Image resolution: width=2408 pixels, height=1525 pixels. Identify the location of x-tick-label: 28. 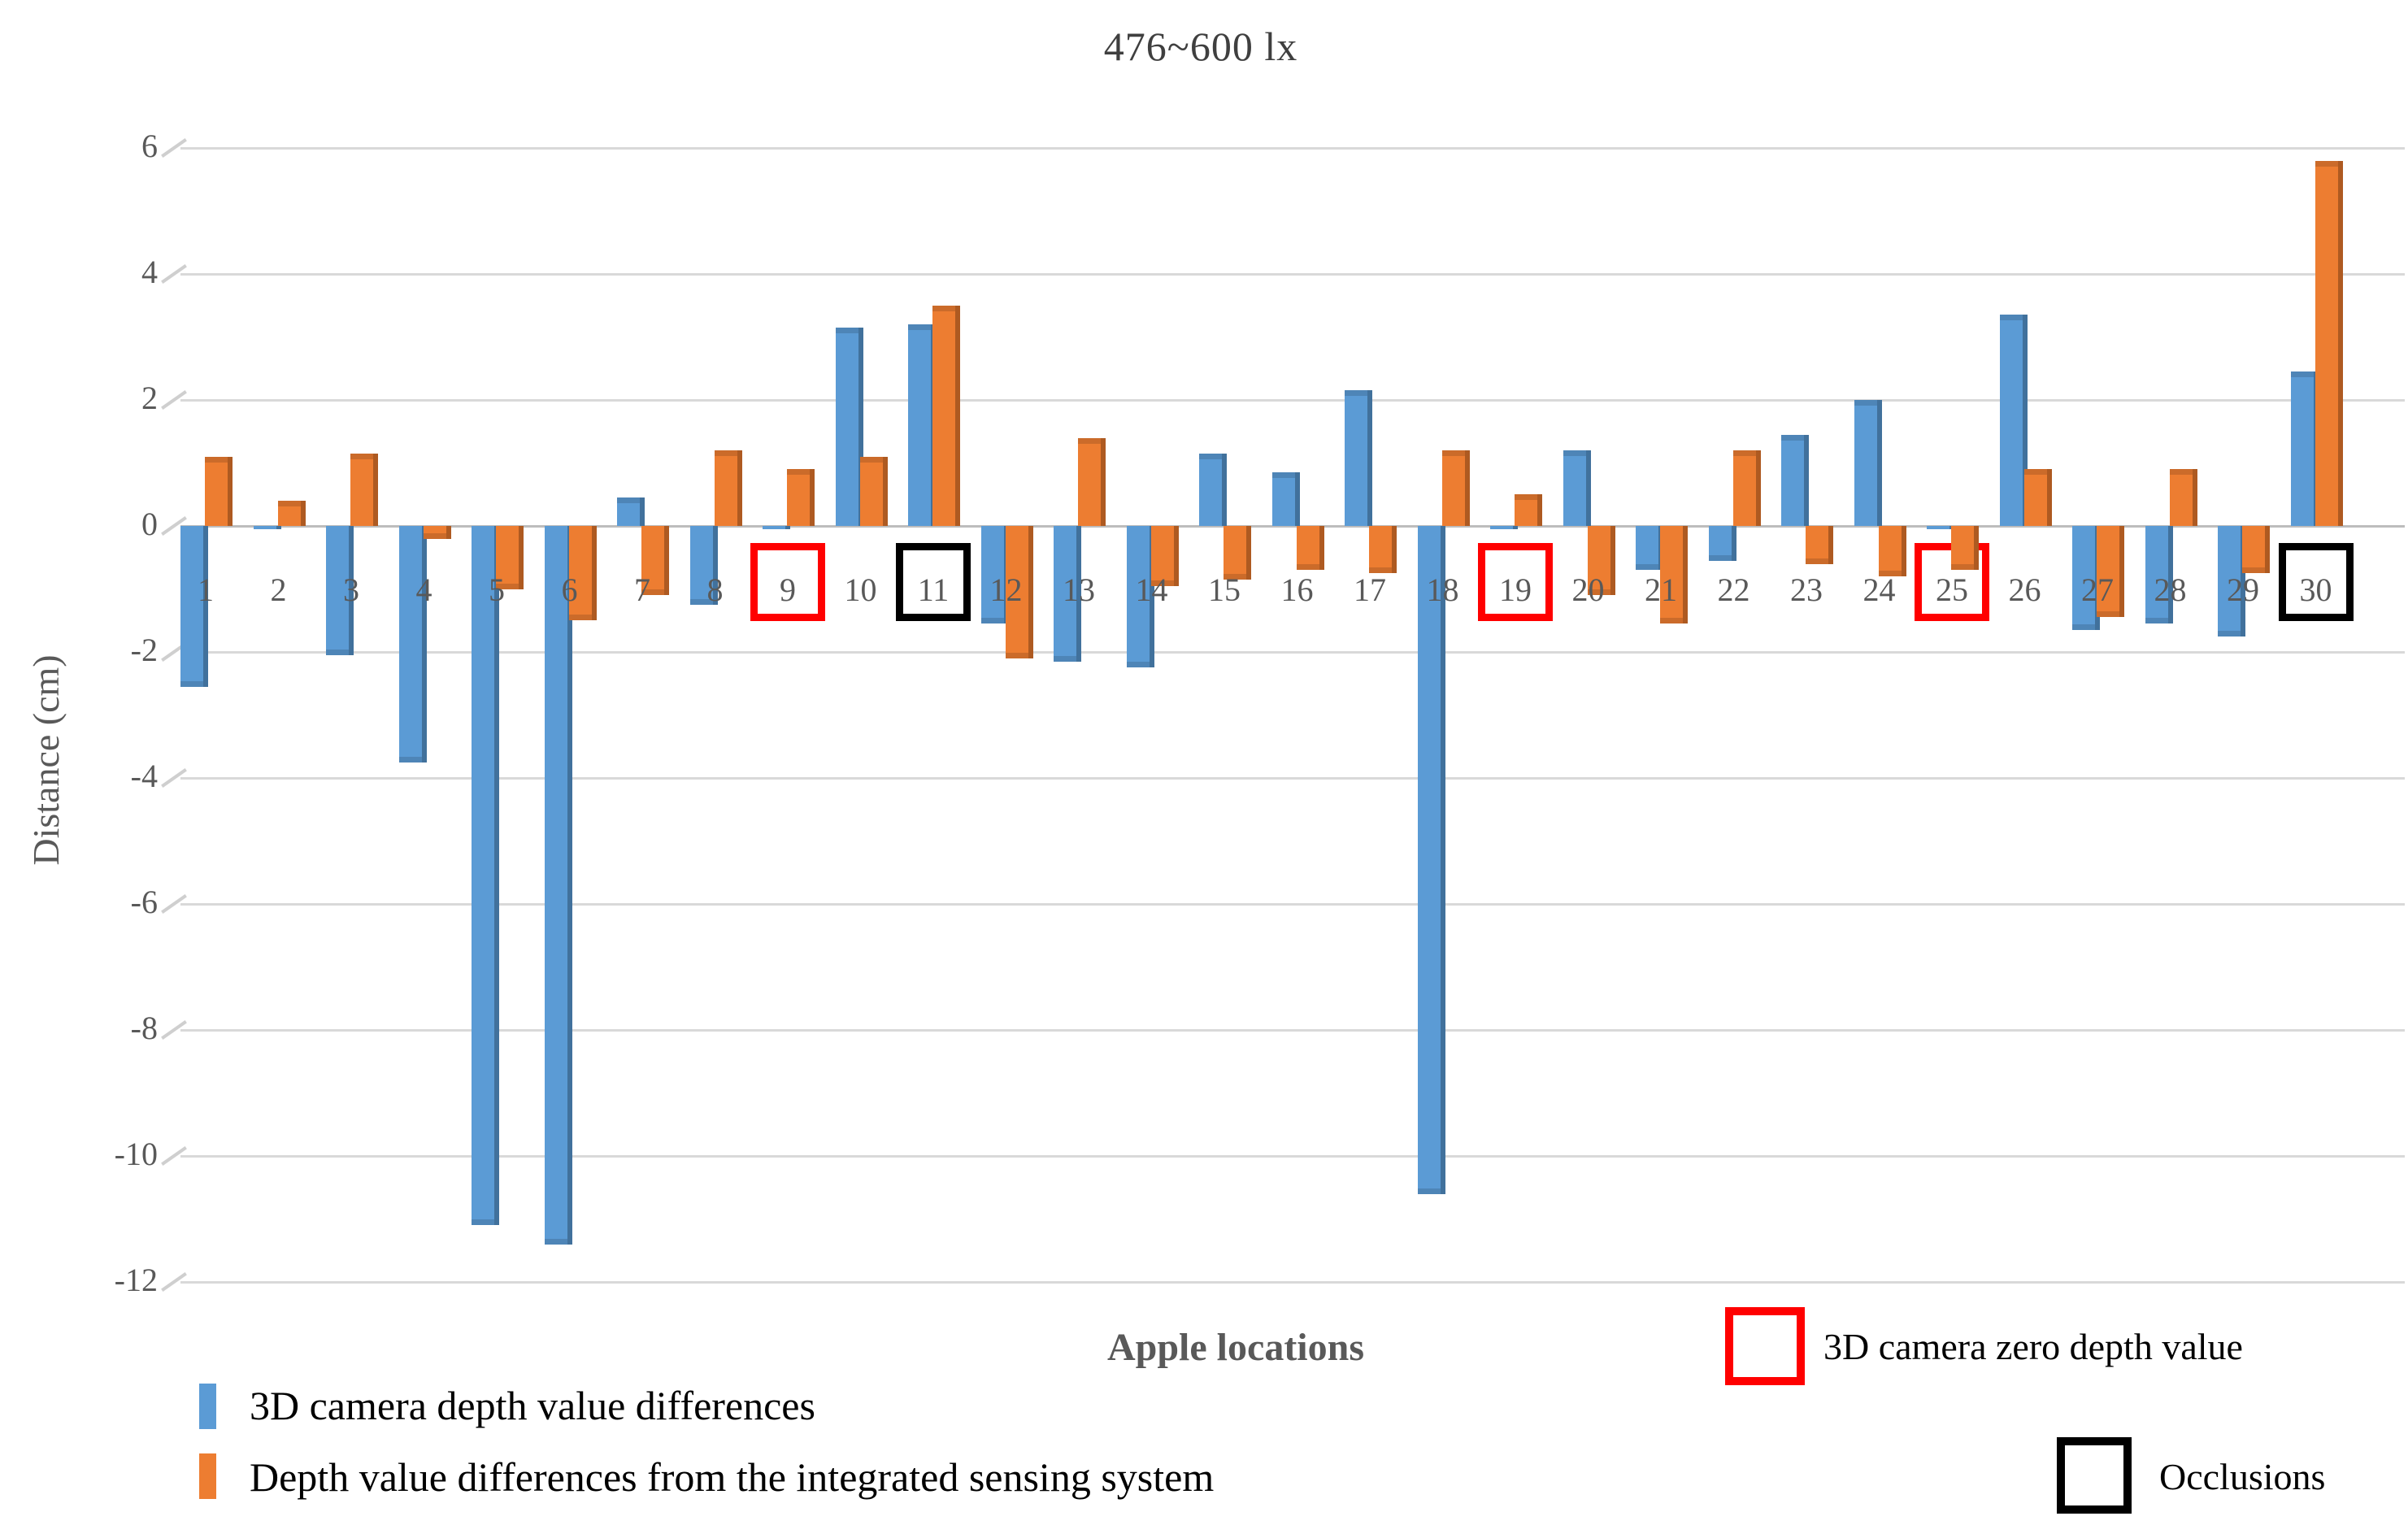
(2170, 589).